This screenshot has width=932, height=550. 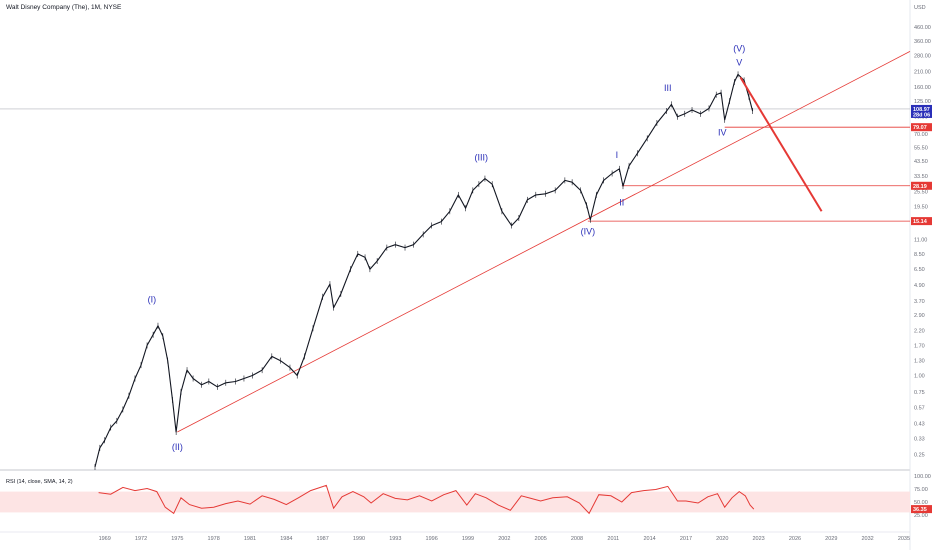 I want to click on wave-label: (II), so click(x=177, y=447).